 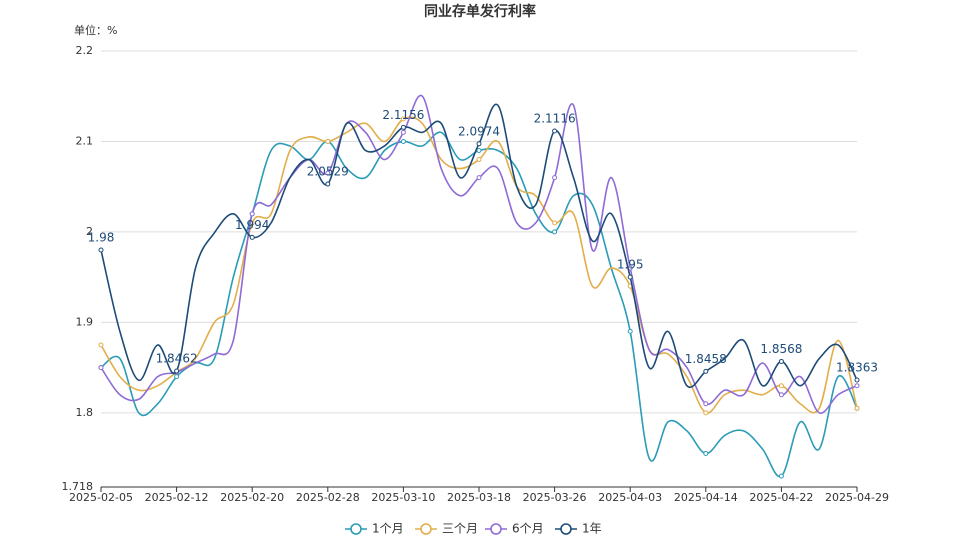 I want to click on legend-label: 1年, so click(x=592, y=529).